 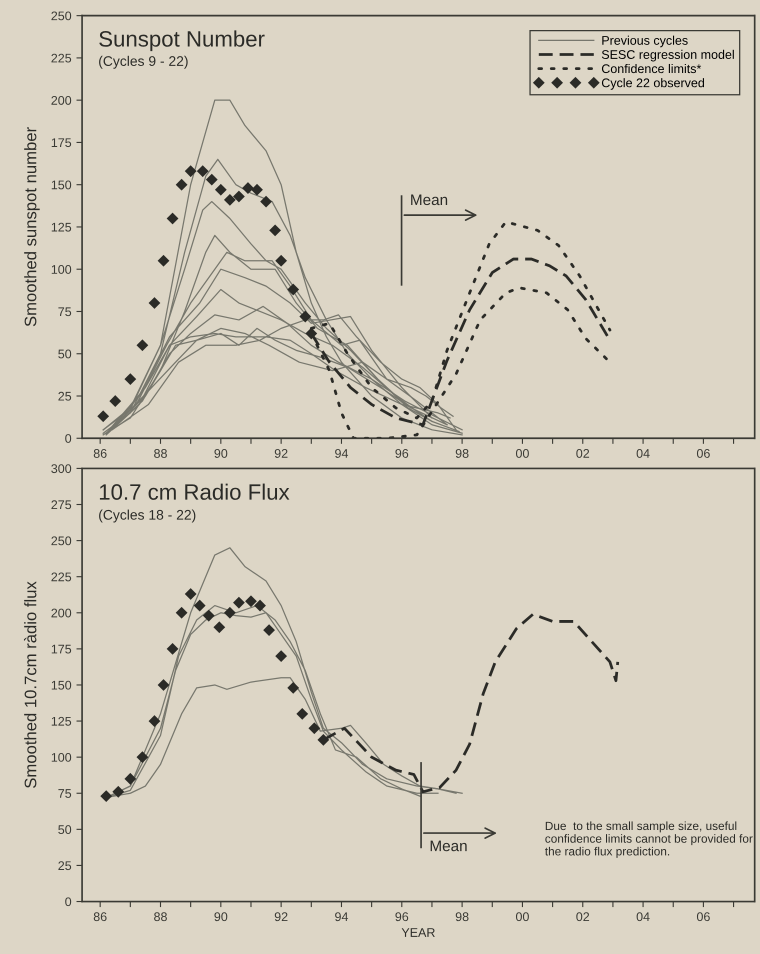 I want to click on y-tick-label: 300, so click(x=61, y=469).